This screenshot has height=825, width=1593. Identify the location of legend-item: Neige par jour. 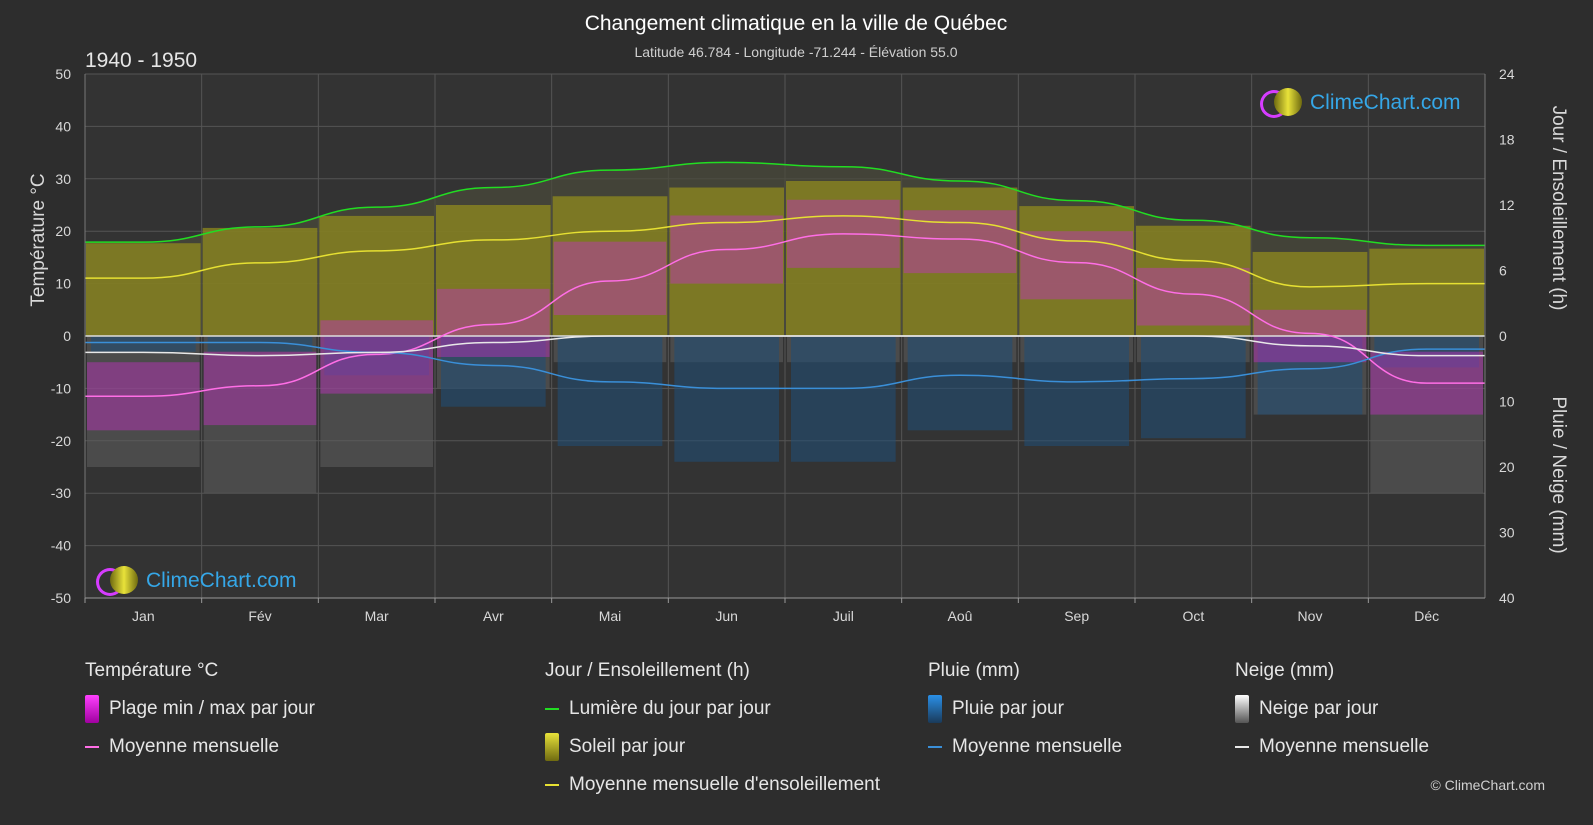
(1332, 709).